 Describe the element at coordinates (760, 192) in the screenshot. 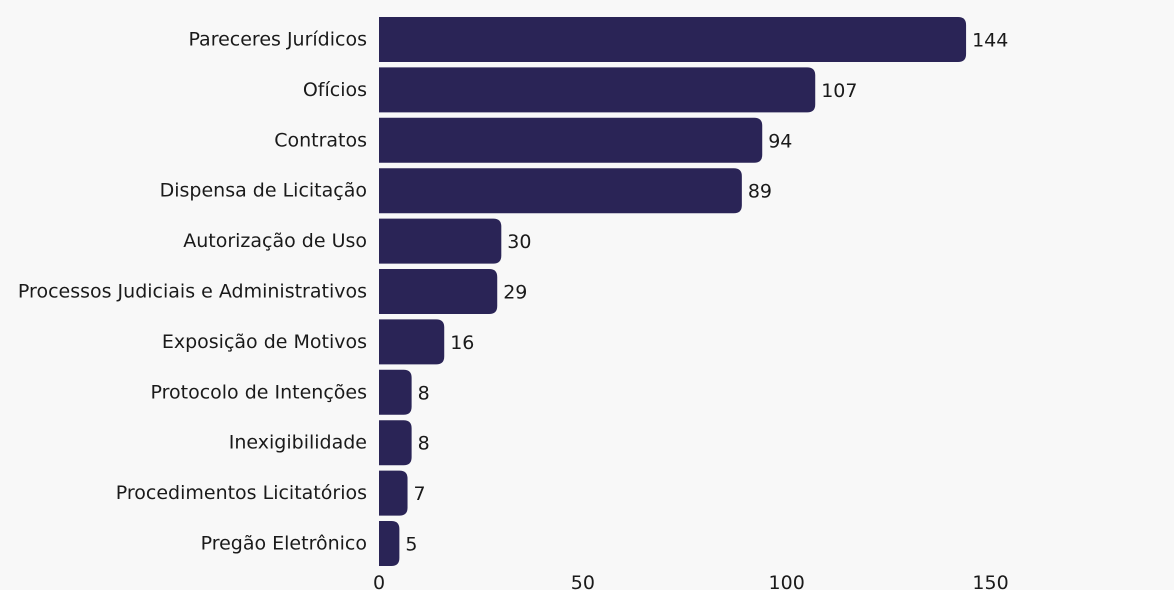

I see `data-label: 89` at that location.